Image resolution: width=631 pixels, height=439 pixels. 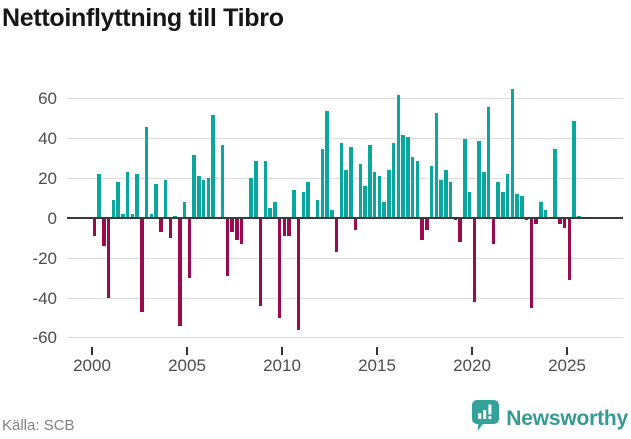 What do you see at coordinates (143, 18) in the screenshot?
I see `chart-title: Nettoinflyttning till Tibro` at bounding box center [143, 18].